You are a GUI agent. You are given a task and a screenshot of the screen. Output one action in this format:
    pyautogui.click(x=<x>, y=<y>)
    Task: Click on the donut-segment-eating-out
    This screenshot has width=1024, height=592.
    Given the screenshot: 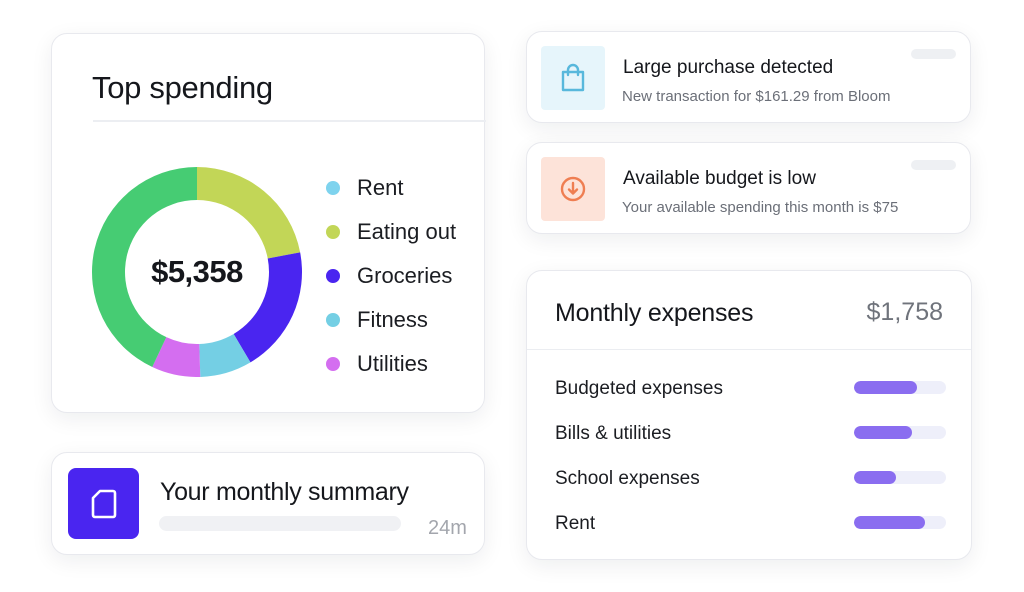 What is the action you would take?
    pyautogui.click(x=249, y=213)
    